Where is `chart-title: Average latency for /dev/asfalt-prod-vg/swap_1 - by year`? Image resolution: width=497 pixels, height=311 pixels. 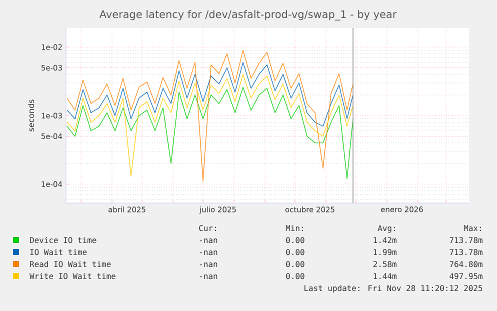
chart-title: Average latency for /dev/asfalt-prod-vg/swap_1 - by year is located at coordinates (248, 15).